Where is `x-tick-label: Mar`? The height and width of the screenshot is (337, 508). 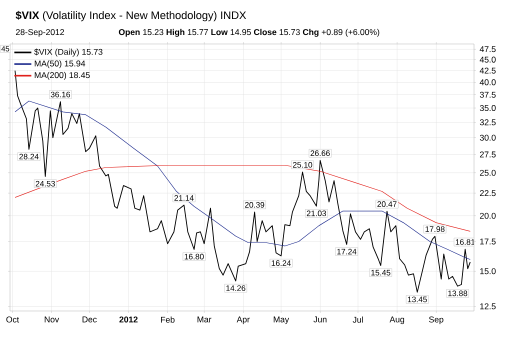 x-tick-label: Mar is located at coordinates (205, 319).